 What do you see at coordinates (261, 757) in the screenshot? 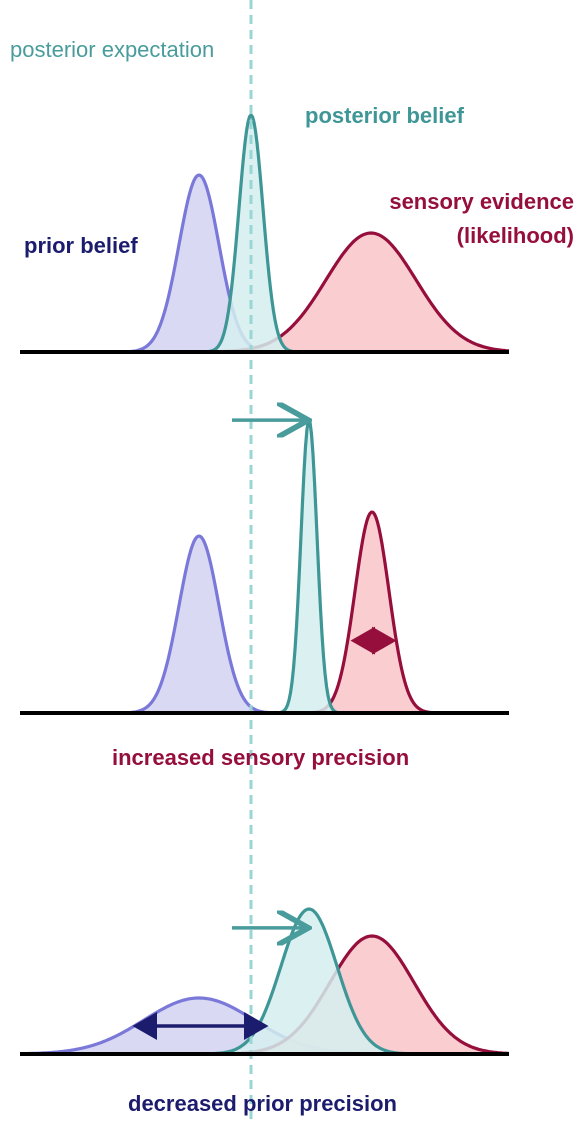
I see `increased-sensory-precision-label: increased sensory precision` at bounding box center [261, 757].